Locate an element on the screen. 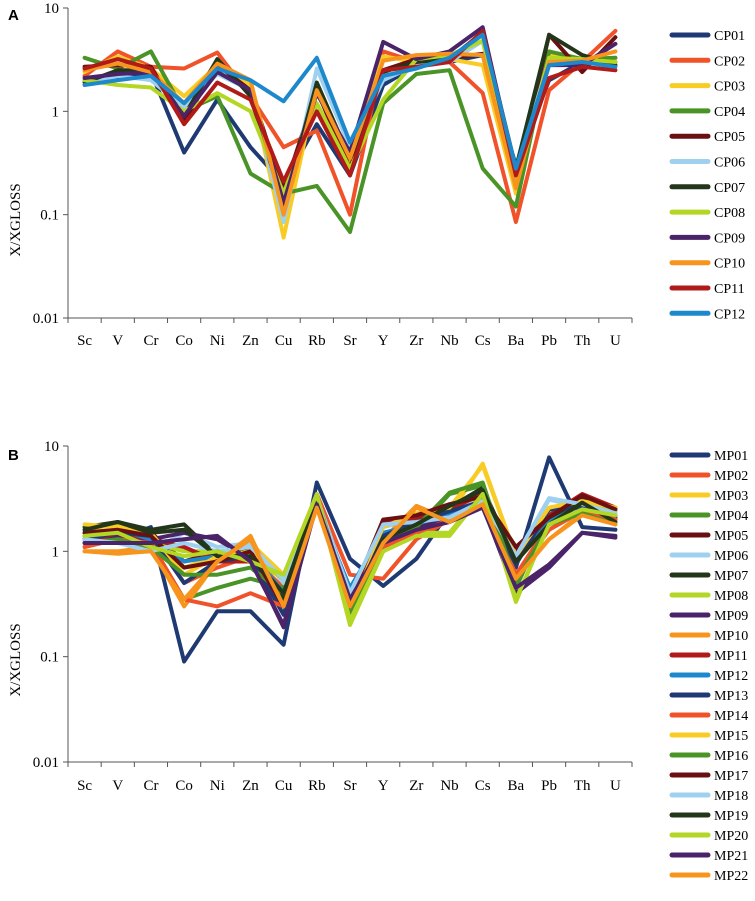 The width and height of the screenshot is (755, 901). legend-label: MP20 is located at coordinates (731, 836).